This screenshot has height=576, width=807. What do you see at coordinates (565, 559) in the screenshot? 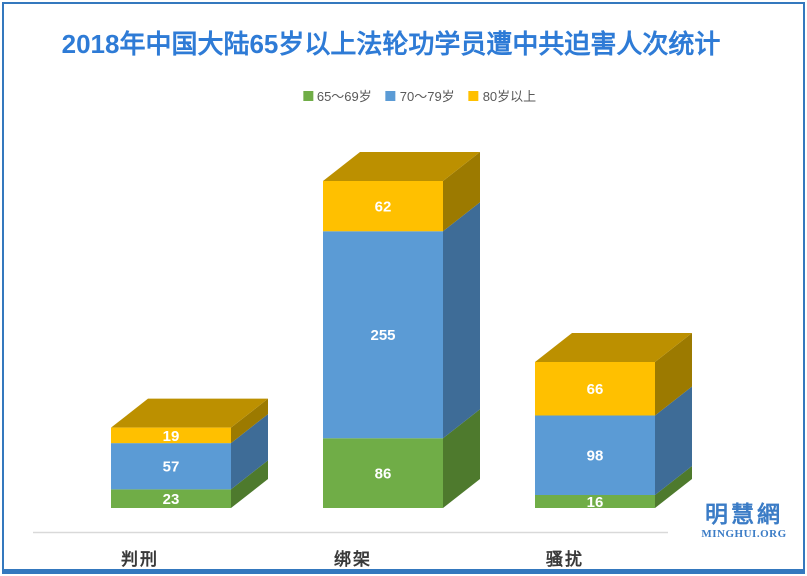
I see `category-label-harassed: 骚扰` at bounding box center [565, 559].